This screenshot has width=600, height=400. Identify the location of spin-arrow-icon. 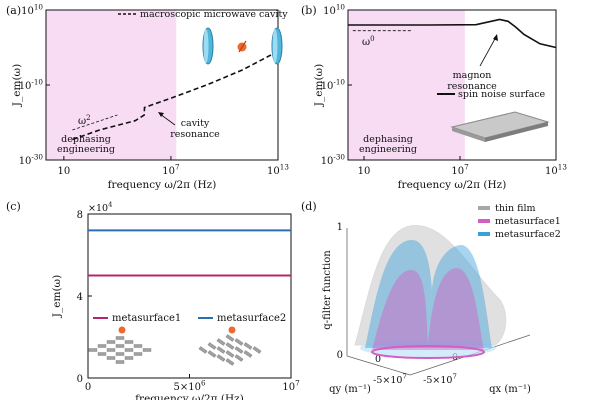
(242, 46).